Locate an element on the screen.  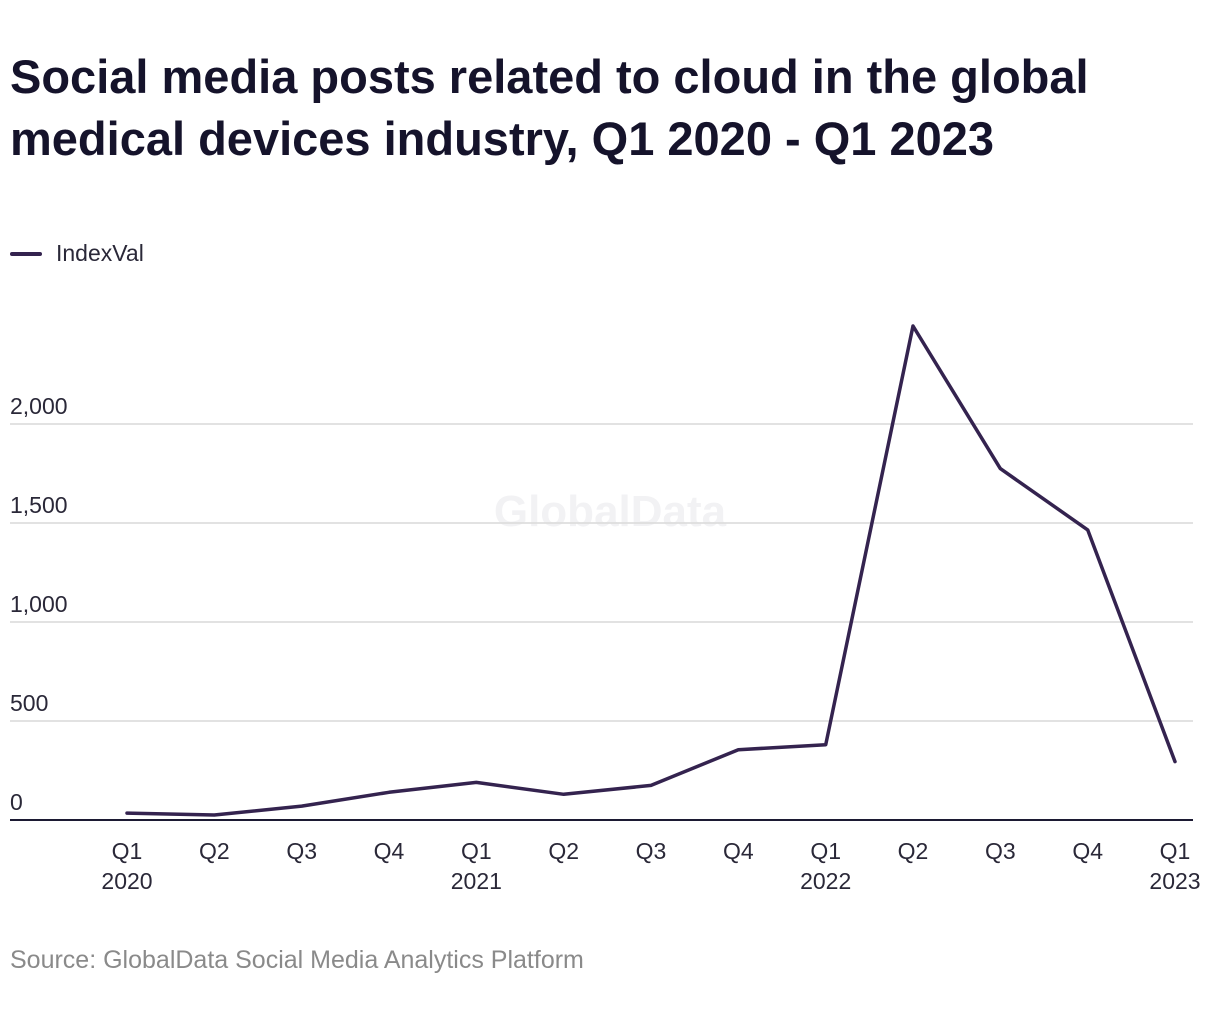
y-tick-label: 1,500 is located at coordinates (39, 505).